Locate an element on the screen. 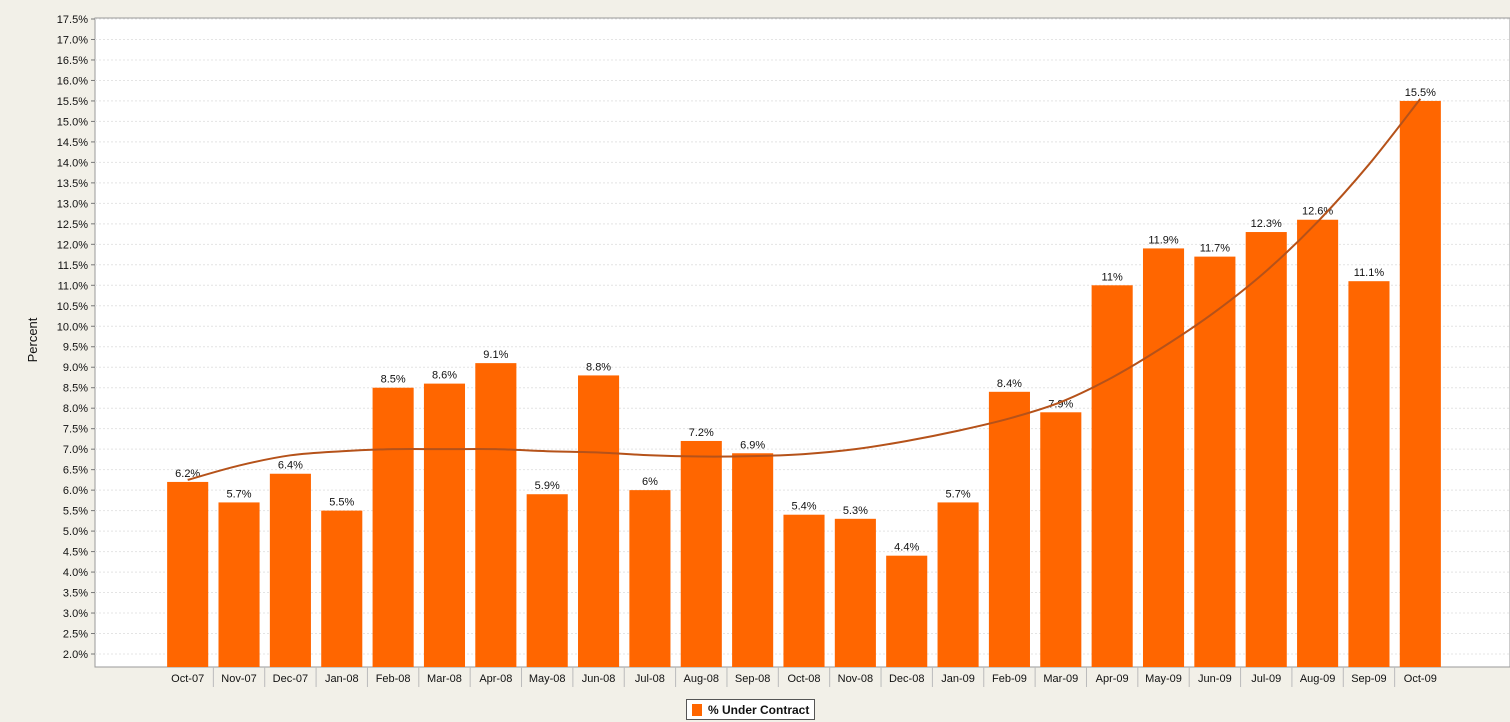  y-tick-label: 6.5% is located at coordinates (75, 471).